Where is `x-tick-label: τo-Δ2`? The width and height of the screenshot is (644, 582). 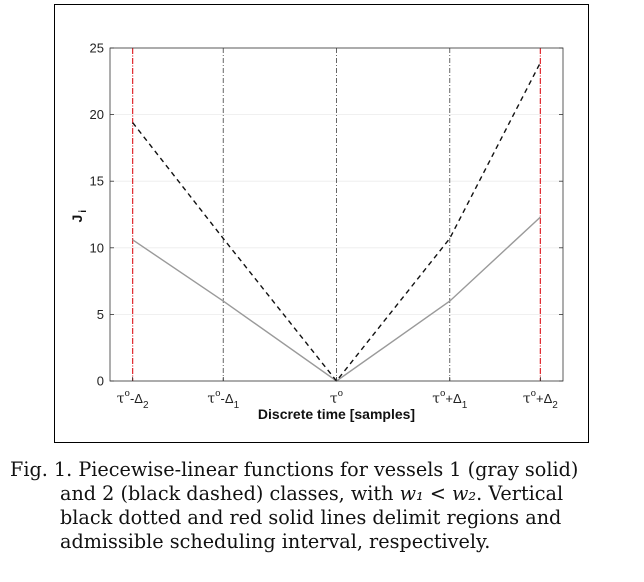
x-tick-label: τo-Δ2 is located at coordinates (133, 400).